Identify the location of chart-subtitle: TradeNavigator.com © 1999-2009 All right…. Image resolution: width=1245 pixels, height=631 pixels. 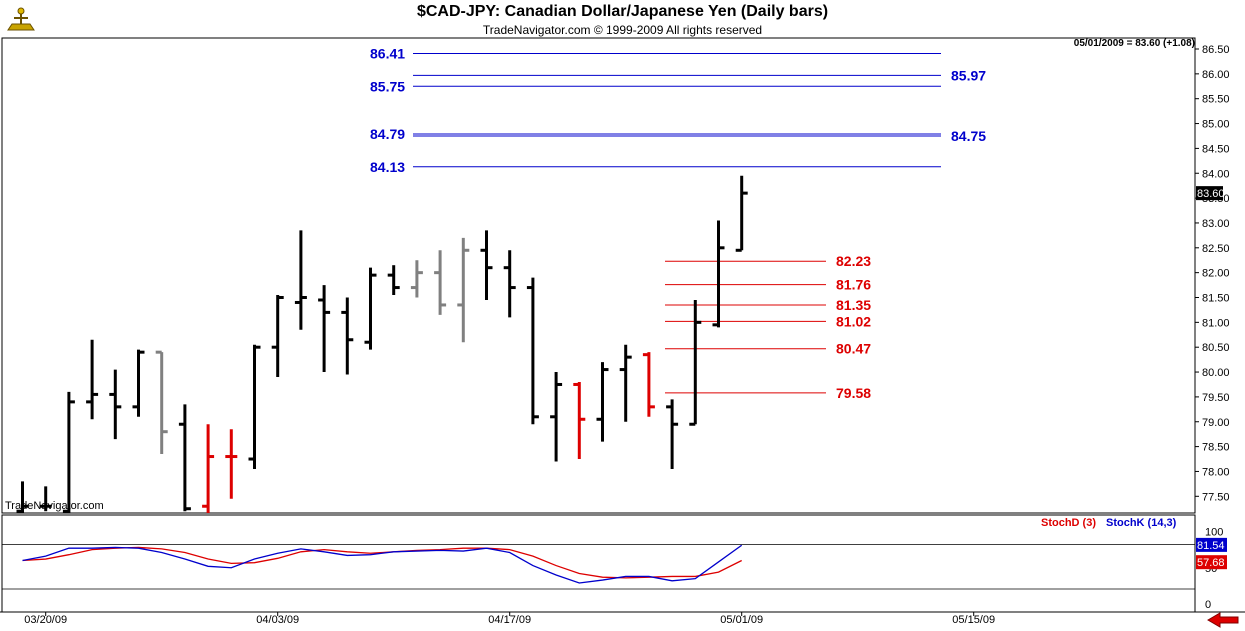
(622, 30).